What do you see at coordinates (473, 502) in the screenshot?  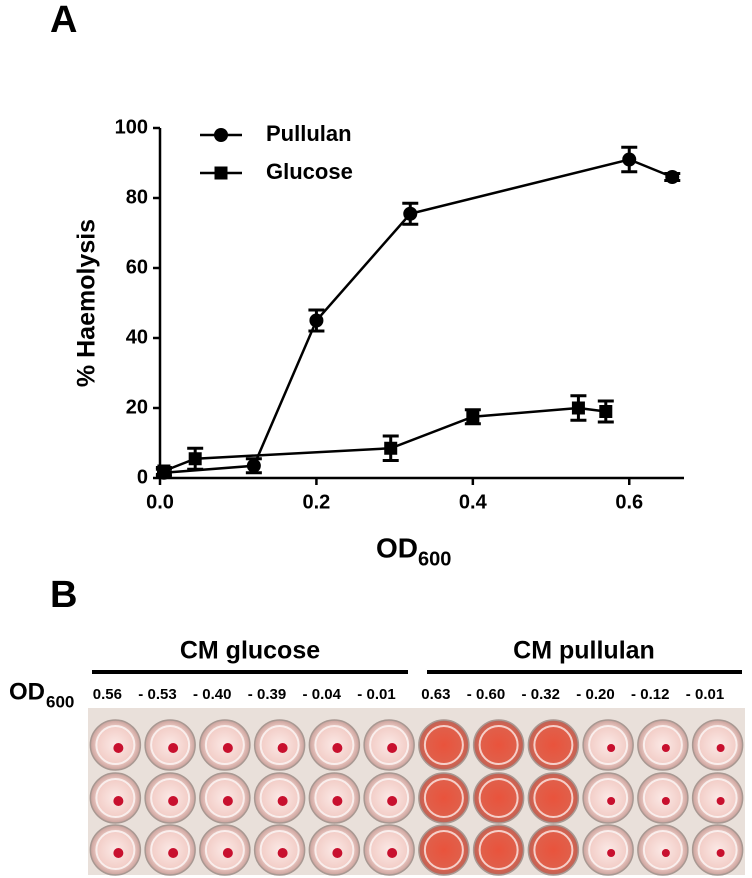 I see `x-tick-label: 0.4` at bounding box center [473, 502].